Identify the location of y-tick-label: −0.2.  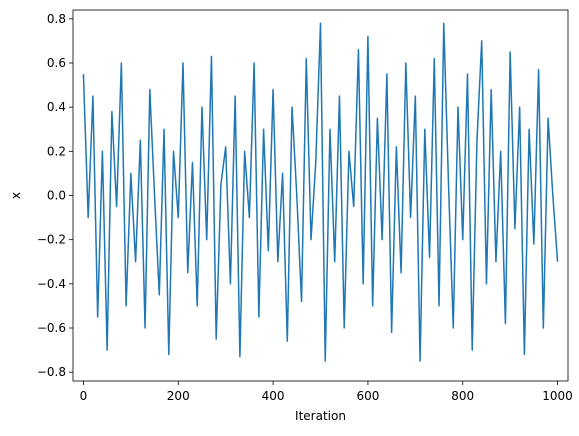
(51, 240).